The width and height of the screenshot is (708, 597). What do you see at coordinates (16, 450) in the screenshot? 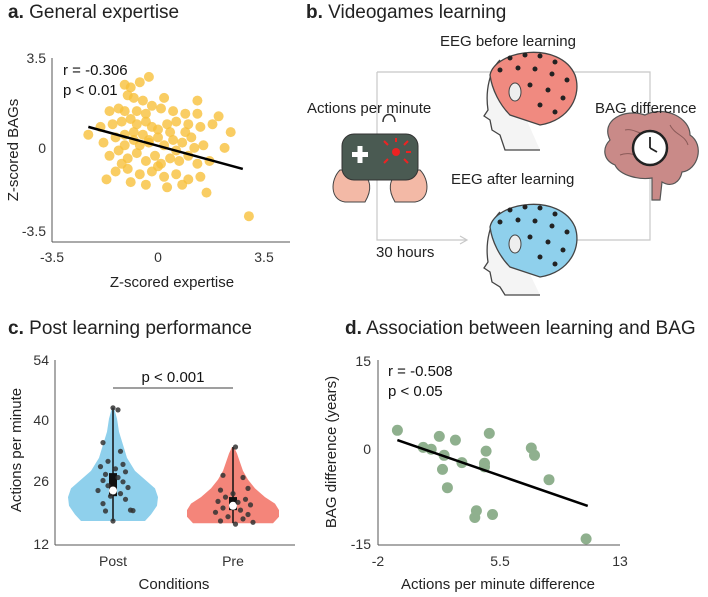
I see `panel-c-ylabel: Actions per minute` at bounding box center [16, 450].